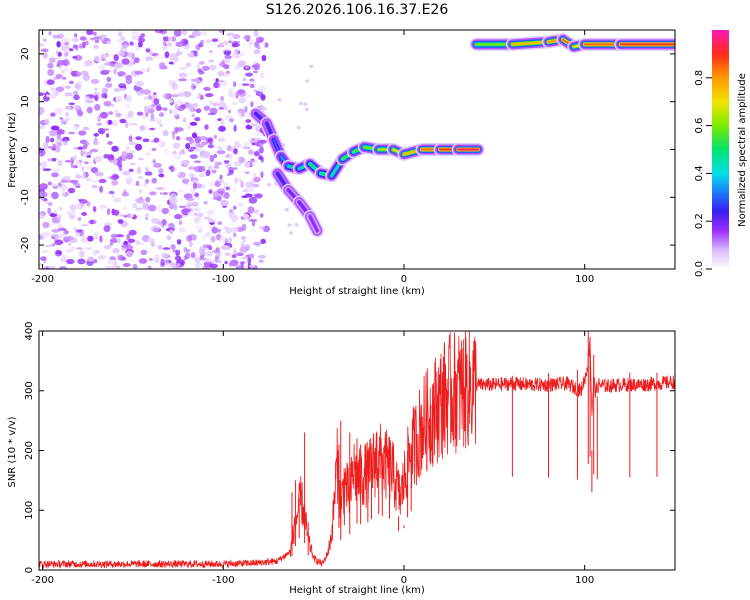 The image size is (750, 600). Describe the element at coordinates (404, 580) in the screenshot. I see `x-tick-label: 0` at that location.